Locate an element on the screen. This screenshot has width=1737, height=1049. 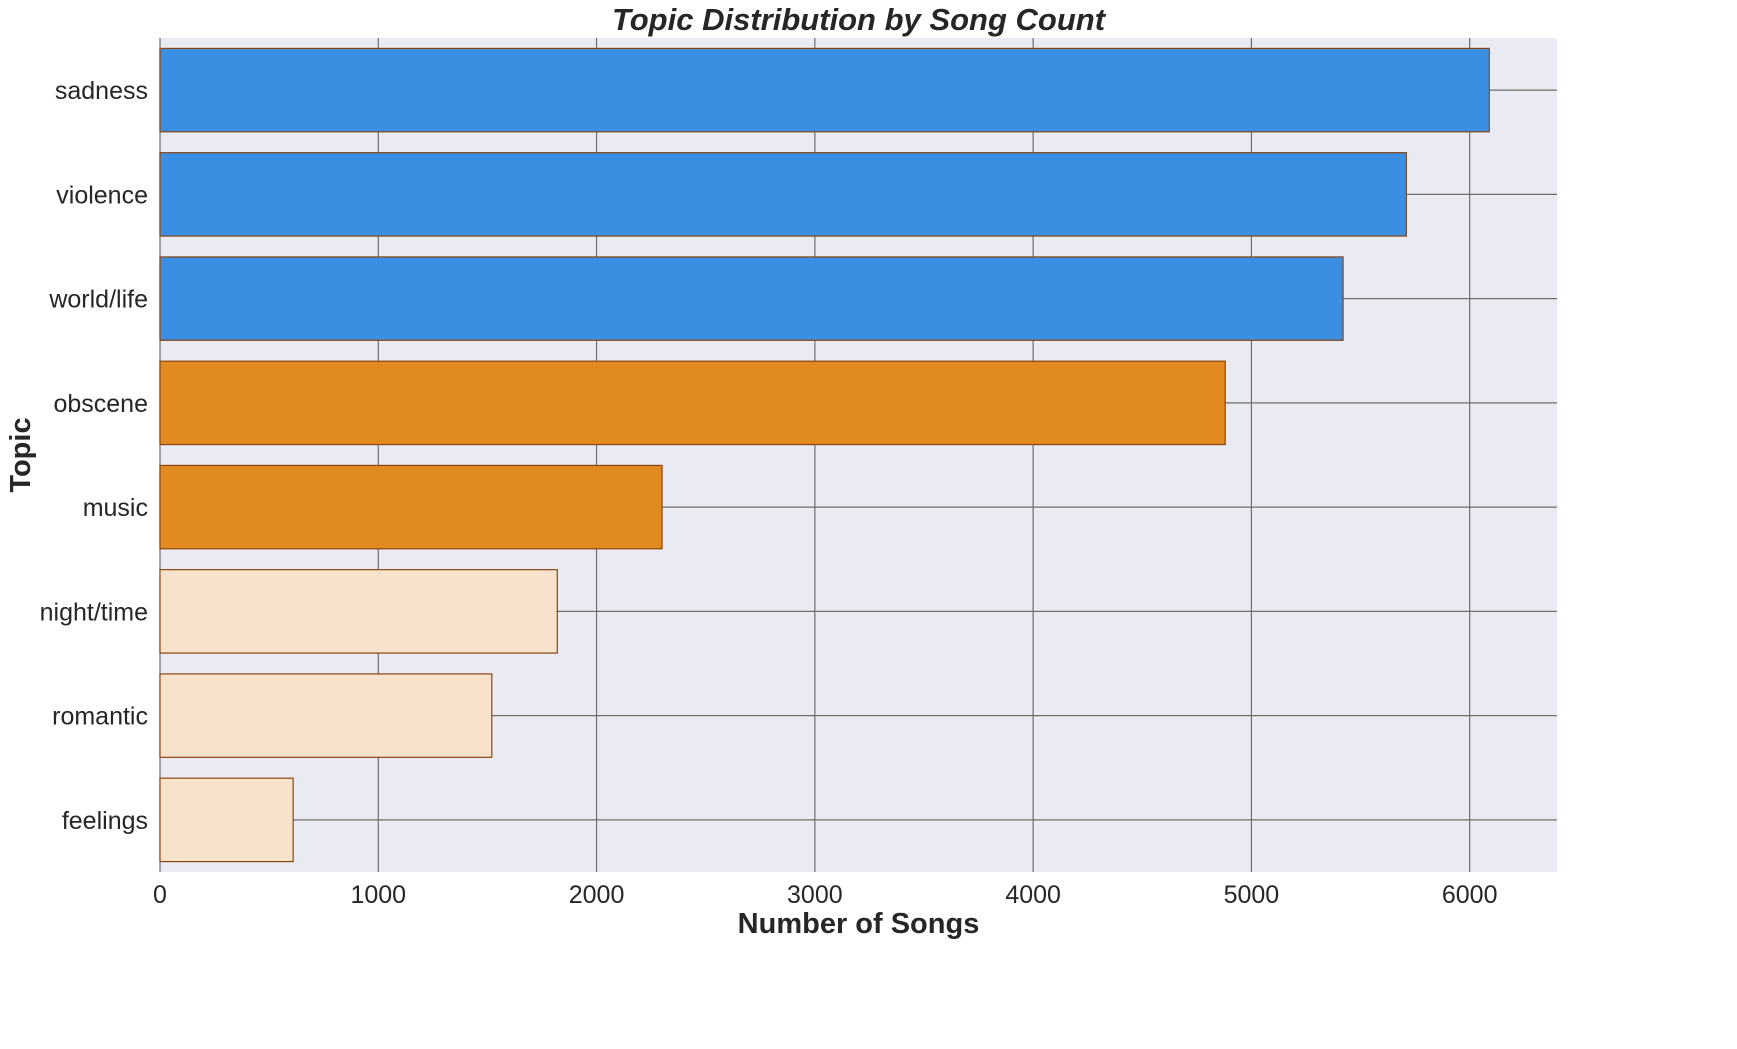
y-tick-label: sadness is located at coordinates (101, 91).